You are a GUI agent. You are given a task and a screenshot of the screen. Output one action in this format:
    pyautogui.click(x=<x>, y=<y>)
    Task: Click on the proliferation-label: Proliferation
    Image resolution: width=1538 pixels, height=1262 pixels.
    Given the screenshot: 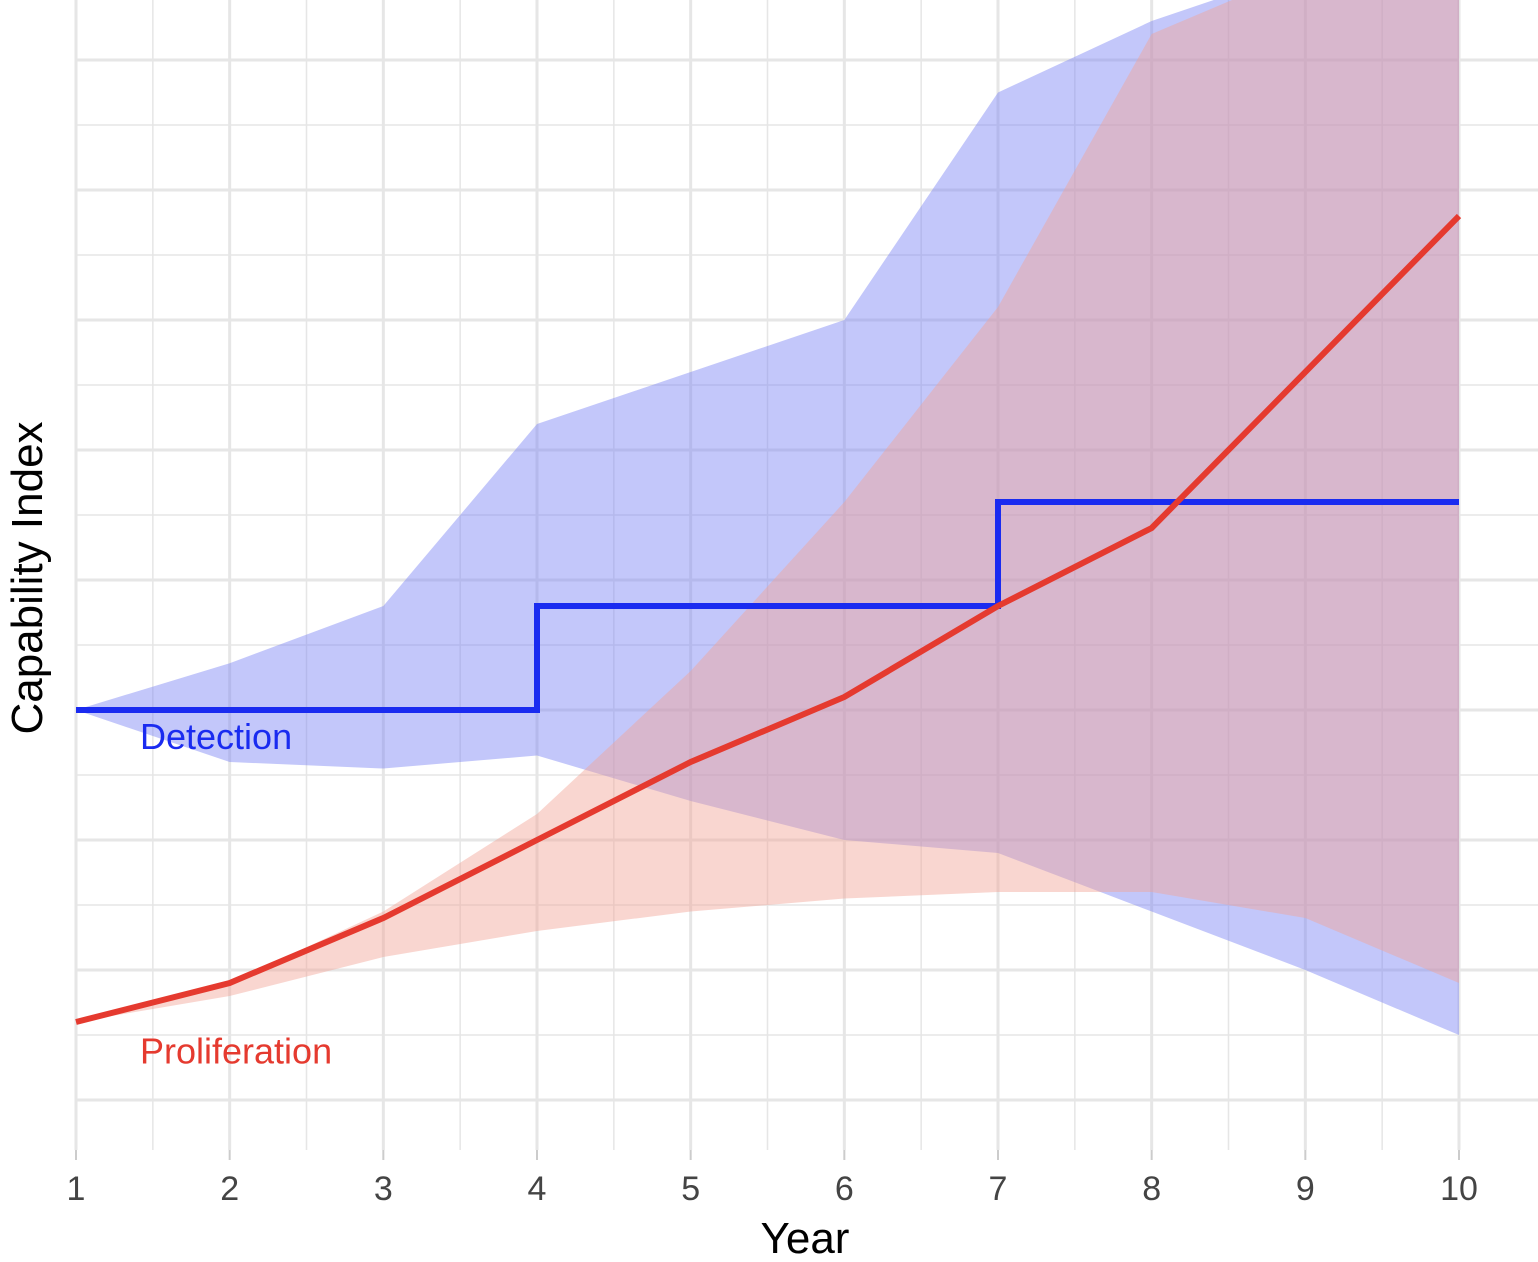 What is the action you would take?
    pyautogui.click(x=236, y=1051)
    